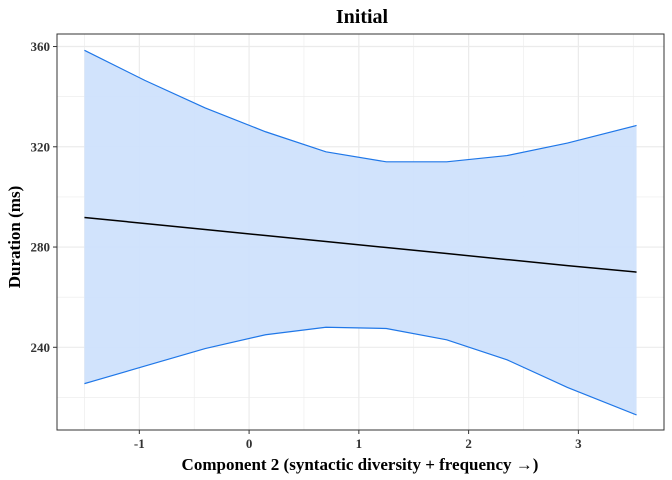 This screenshot has height=480, width=672. Describe the element at coordinates (360, 244) in the screenshot. I see `fit-line` at that location.